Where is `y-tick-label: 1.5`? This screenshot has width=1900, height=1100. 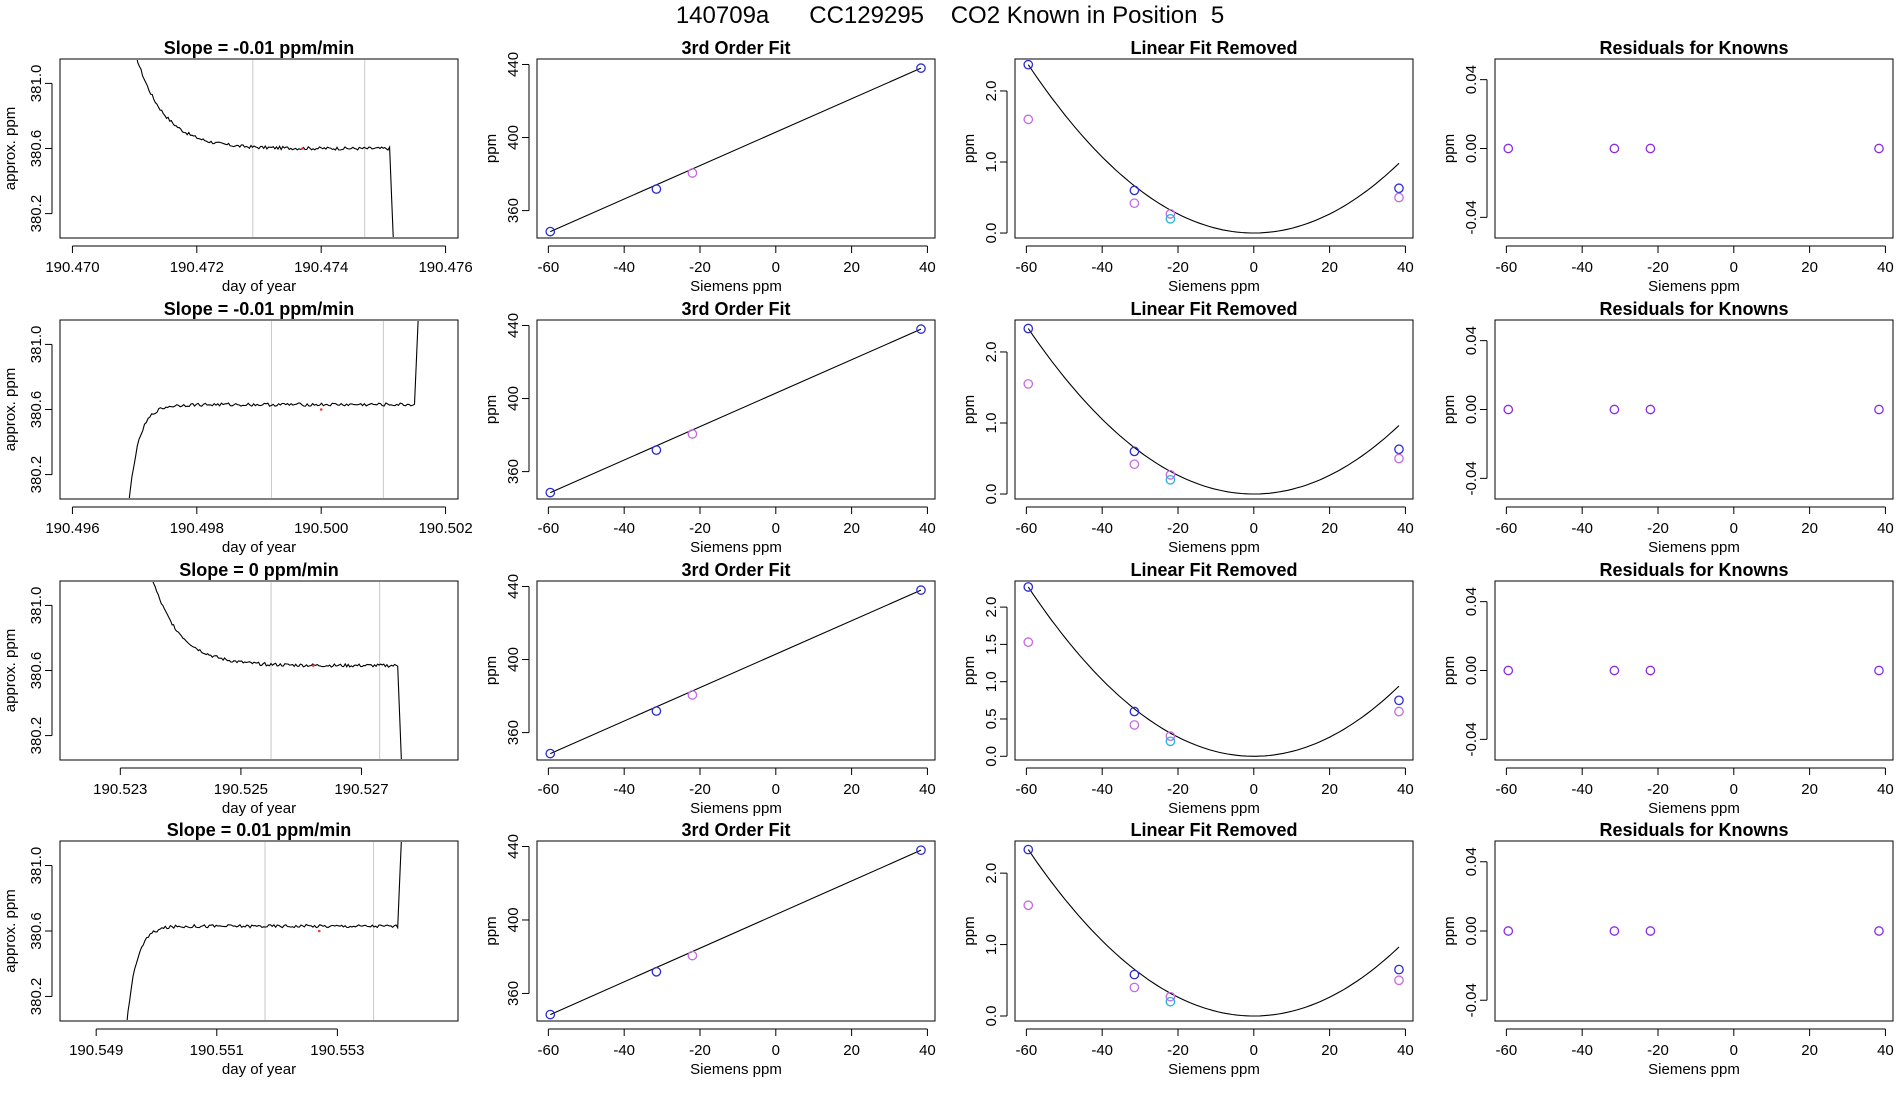
y-tick-label: 1.5 is located at coordinates (991, 644).